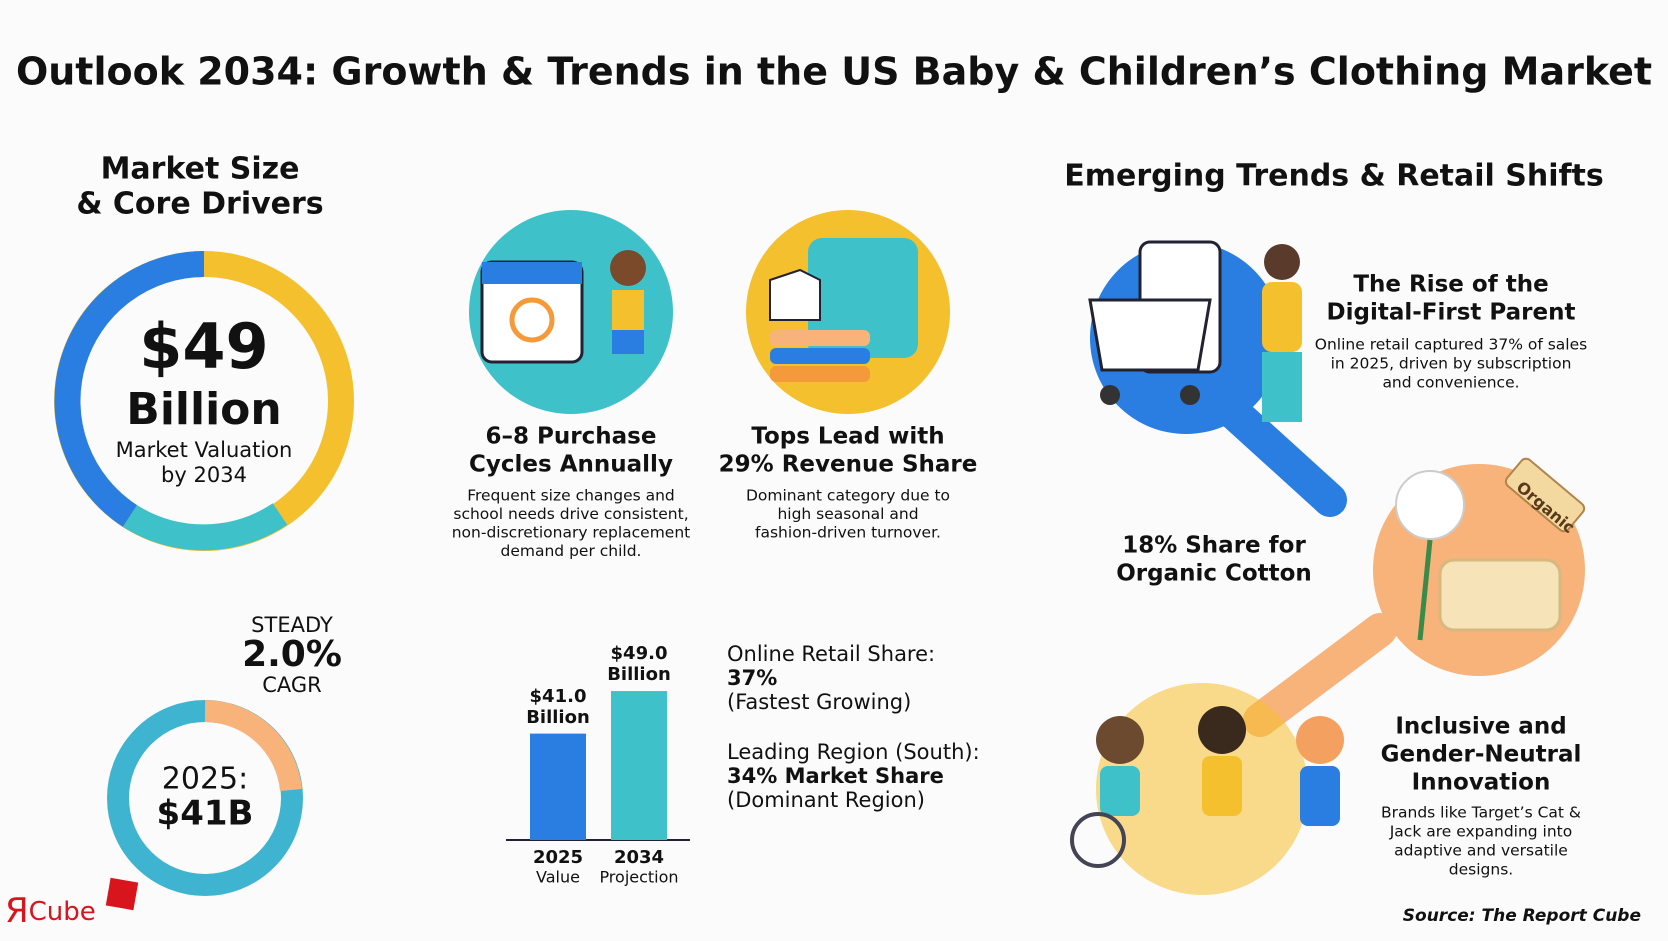 This screenshot has height=941, width=1668. I want to click on base-year: 2025:, so click(205, 779).